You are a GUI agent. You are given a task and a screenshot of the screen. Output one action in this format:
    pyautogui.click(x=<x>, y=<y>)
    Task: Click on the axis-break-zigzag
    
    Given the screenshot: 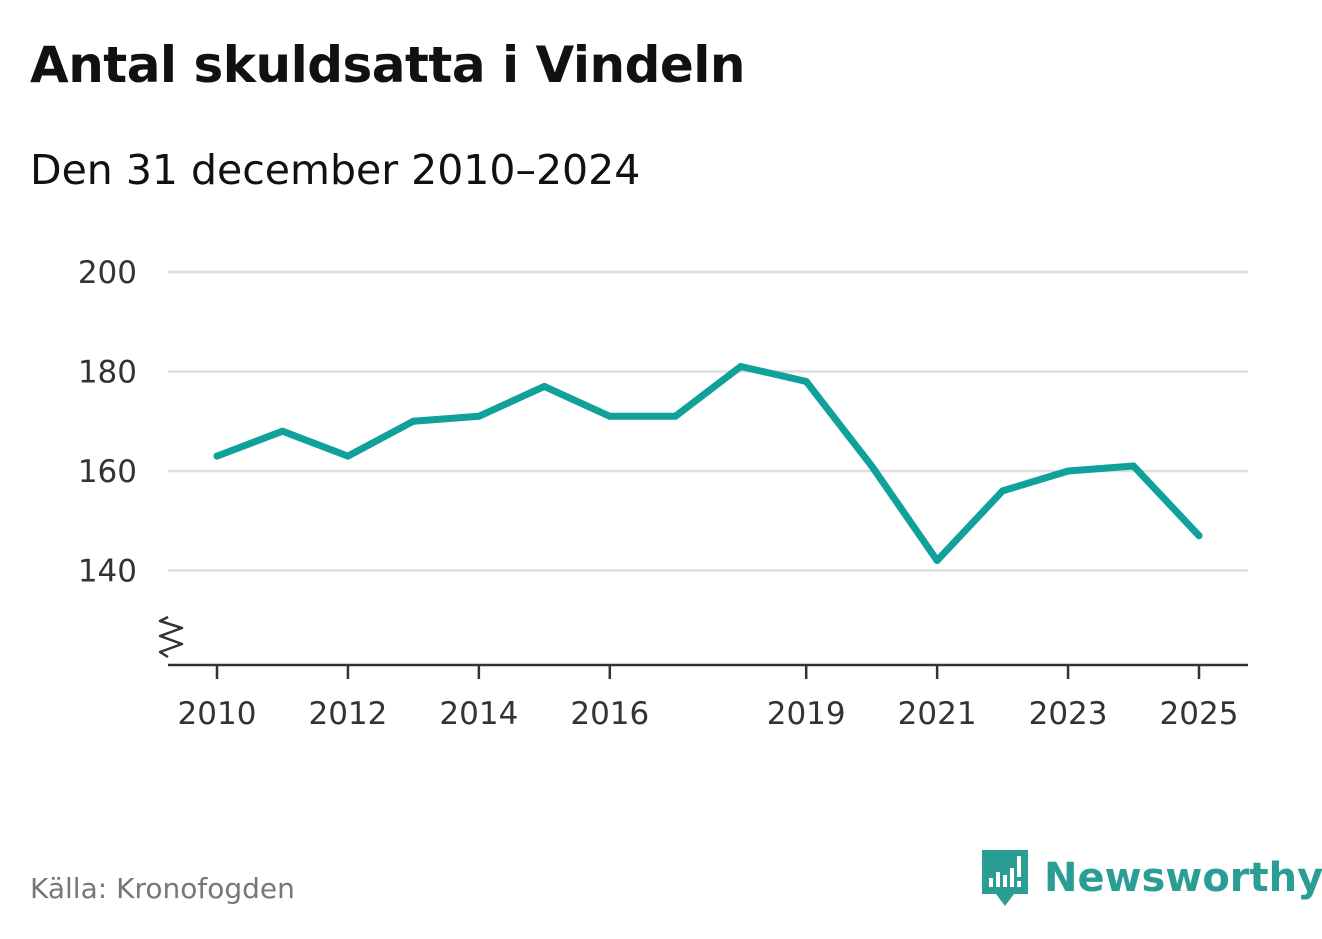 What is the action you would take?
    pyautogui.click(x=171, y=637)
    